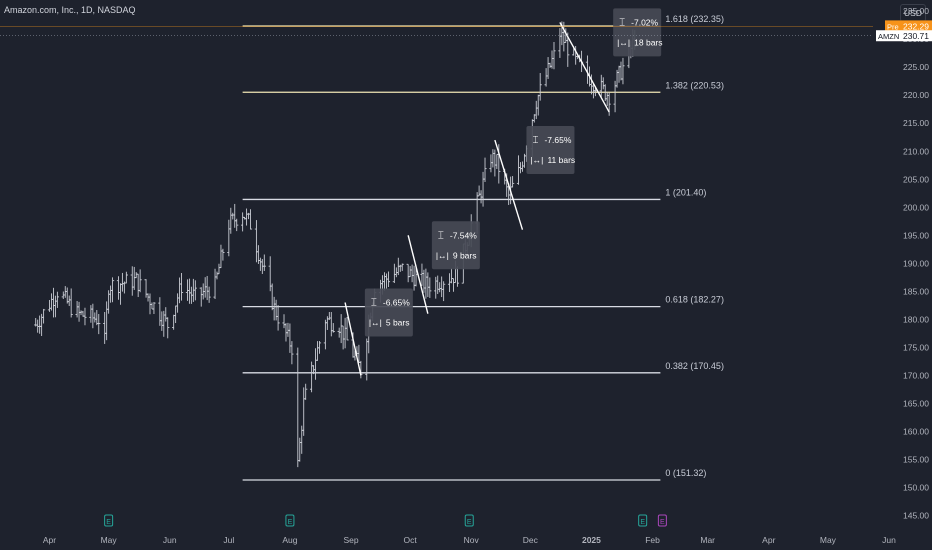 The width and height of the screenshot is (932, 550). Describe the element at coordinates (916, 151) in the screenshot. I see `y-tick-label: 210.00` at that location.